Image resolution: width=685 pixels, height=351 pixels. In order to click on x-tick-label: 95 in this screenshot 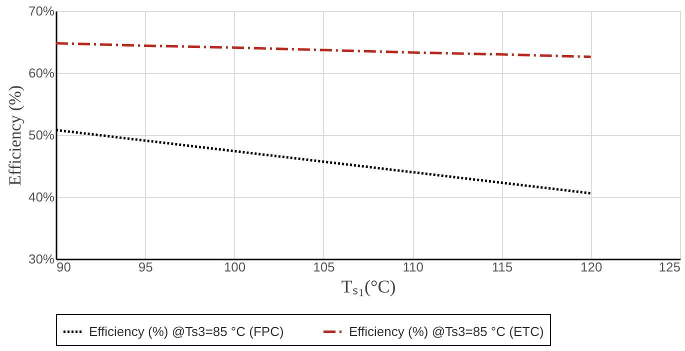, I will do `click(145, 267)`.